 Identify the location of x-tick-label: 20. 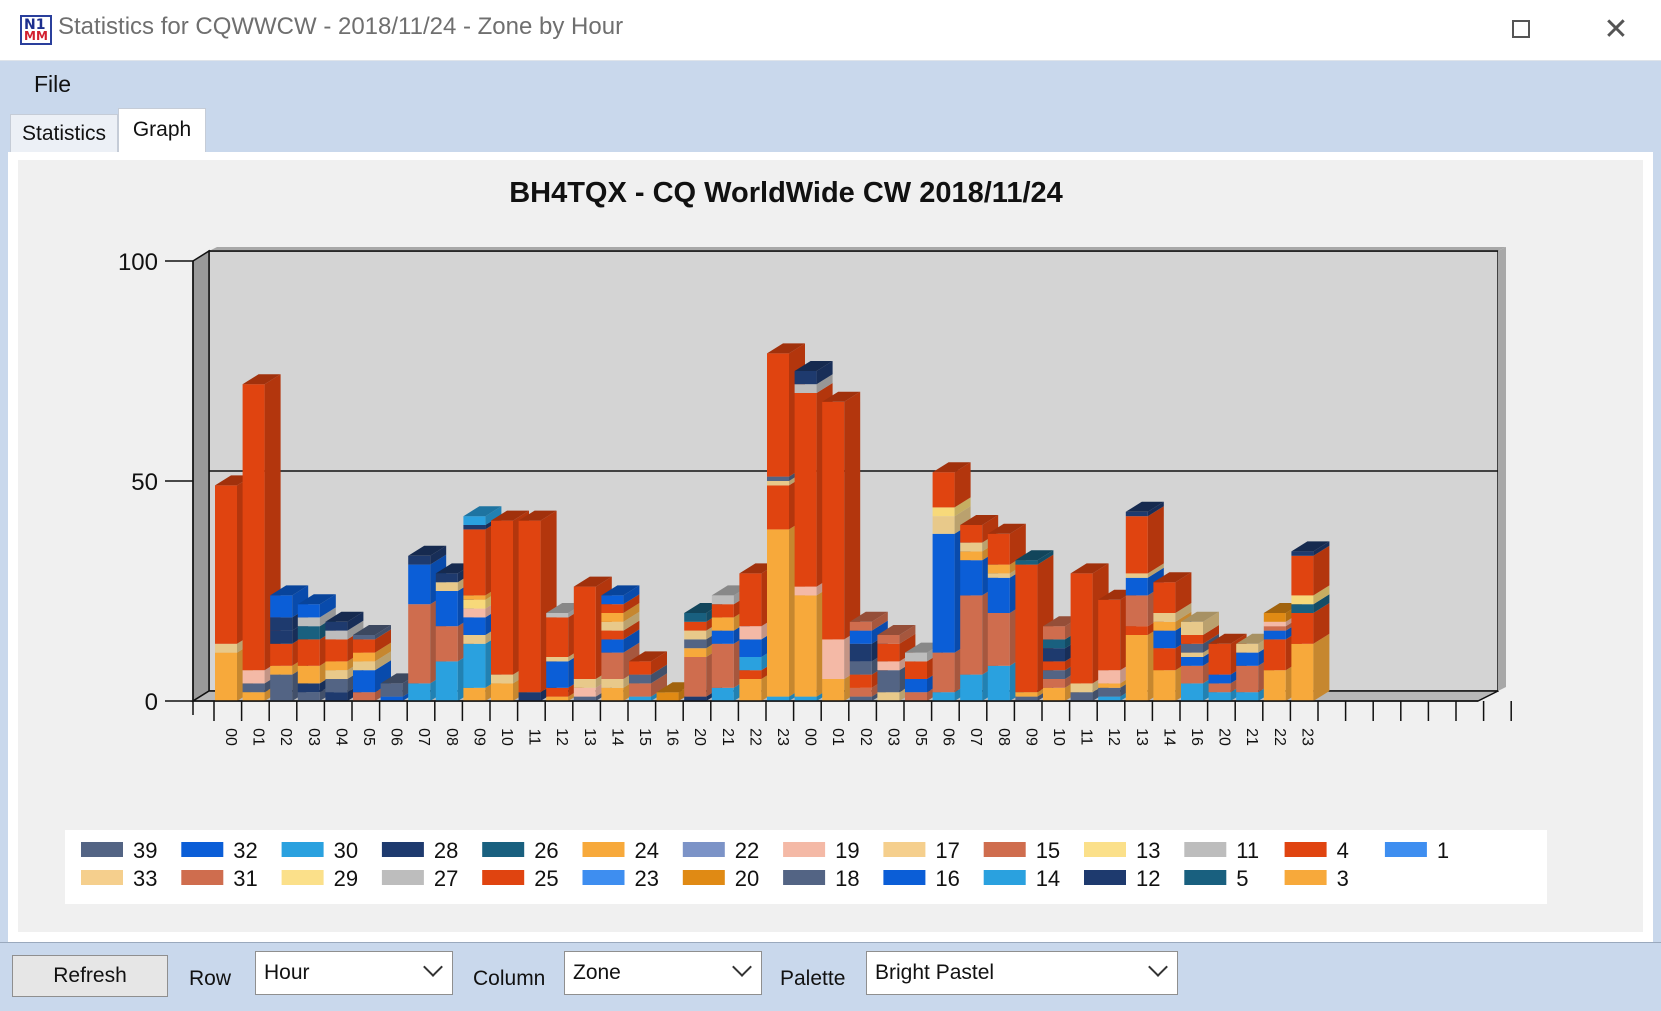
(1224, 737).